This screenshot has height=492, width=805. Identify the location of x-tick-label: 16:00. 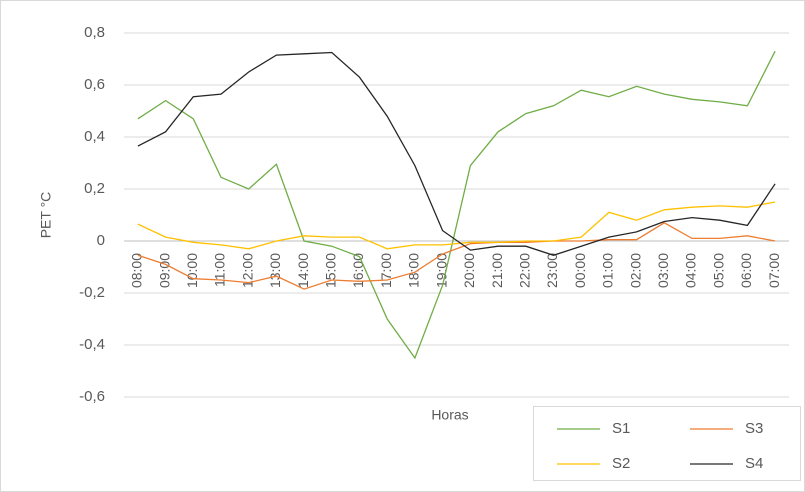
(358, 270).